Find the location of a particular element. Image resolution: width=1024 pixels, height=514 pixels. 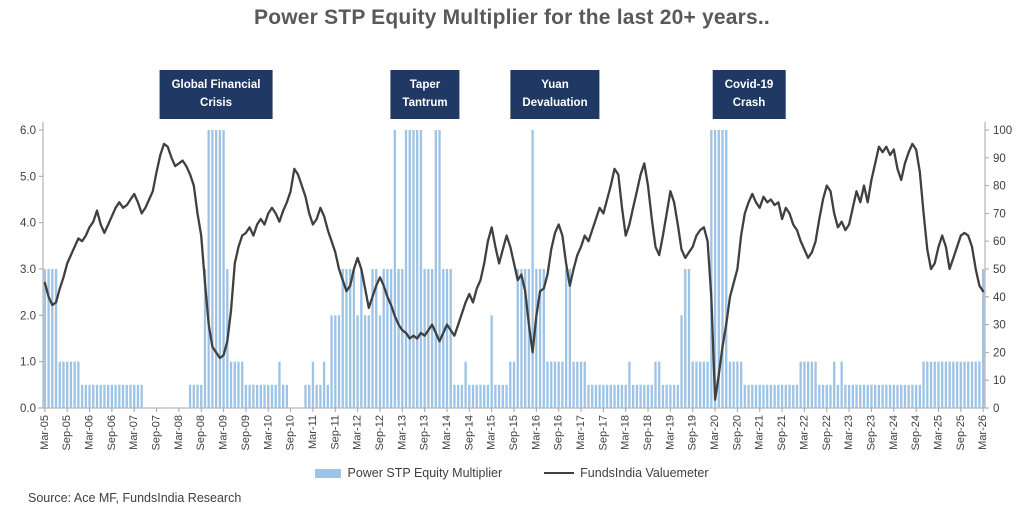

bar-series-swatch-icon is located at coordinates (328, 473).